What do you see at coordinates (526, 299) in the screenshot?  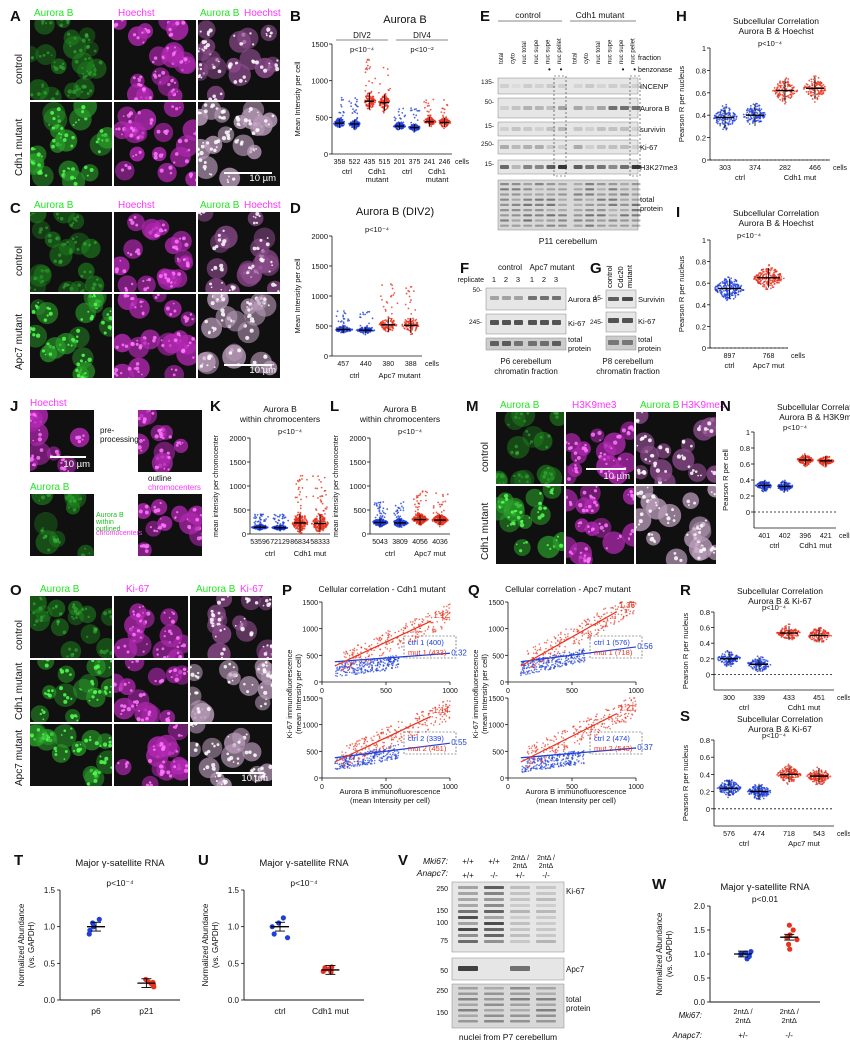 I see `blot-strip` at bounding box center [526, 299].